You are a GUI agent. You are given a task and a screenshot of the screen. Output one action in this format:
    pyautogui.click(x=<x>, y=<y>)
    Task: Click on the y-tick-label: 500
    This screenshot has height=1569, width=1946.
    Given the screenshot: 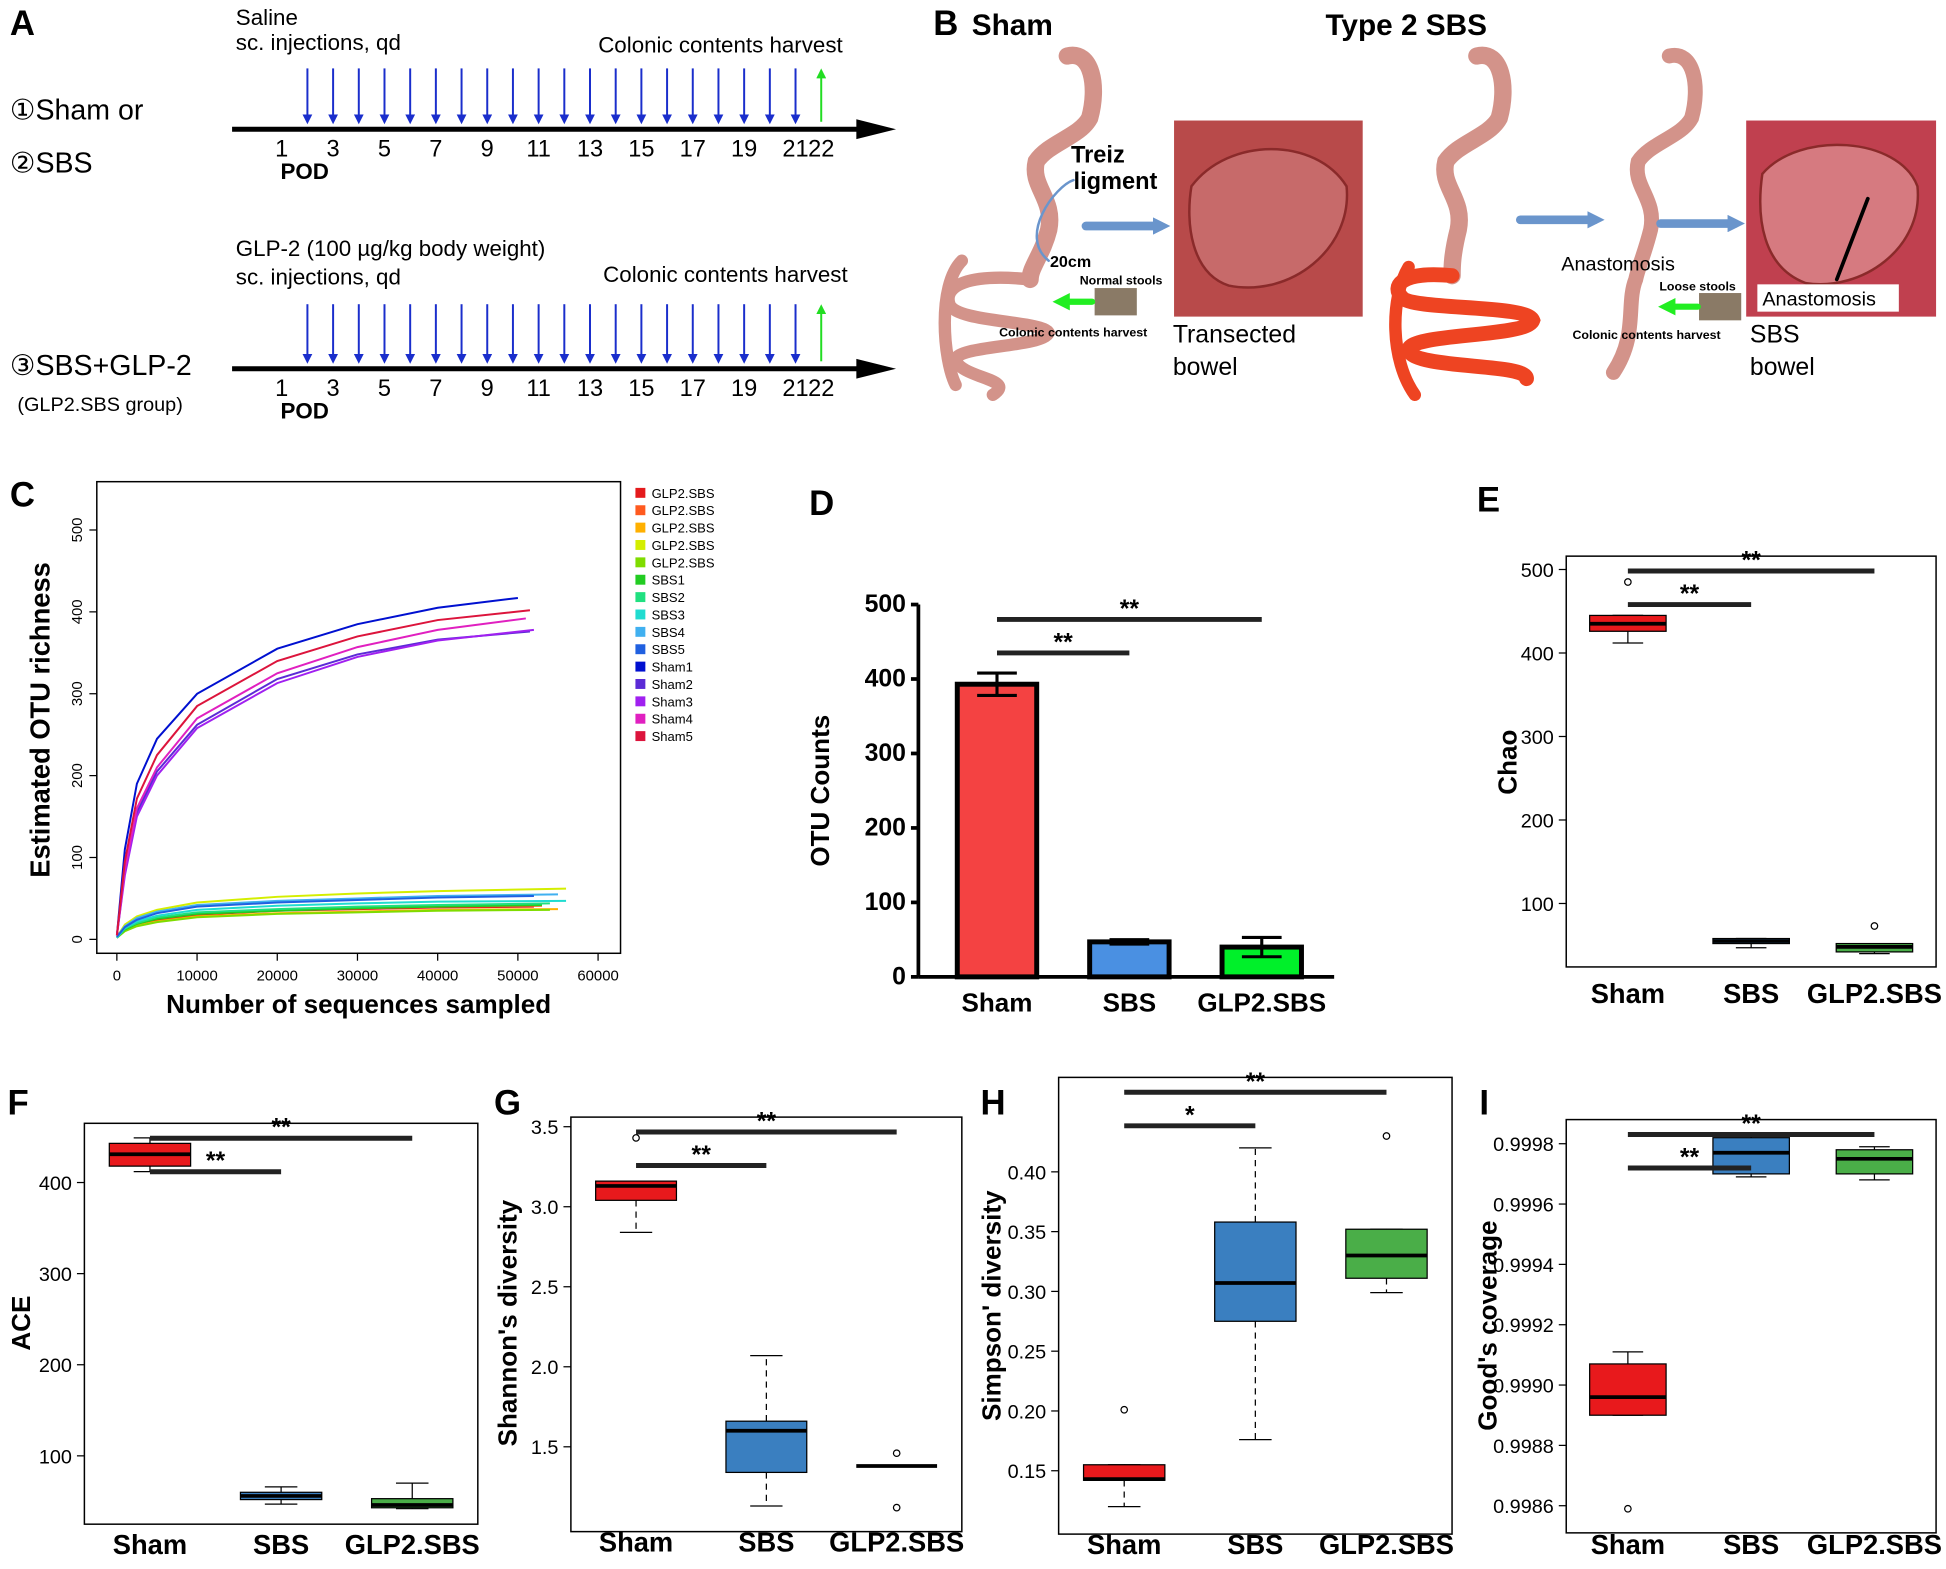 What is the action you would take?
    pyautogui.click(x=885, y=604)
    